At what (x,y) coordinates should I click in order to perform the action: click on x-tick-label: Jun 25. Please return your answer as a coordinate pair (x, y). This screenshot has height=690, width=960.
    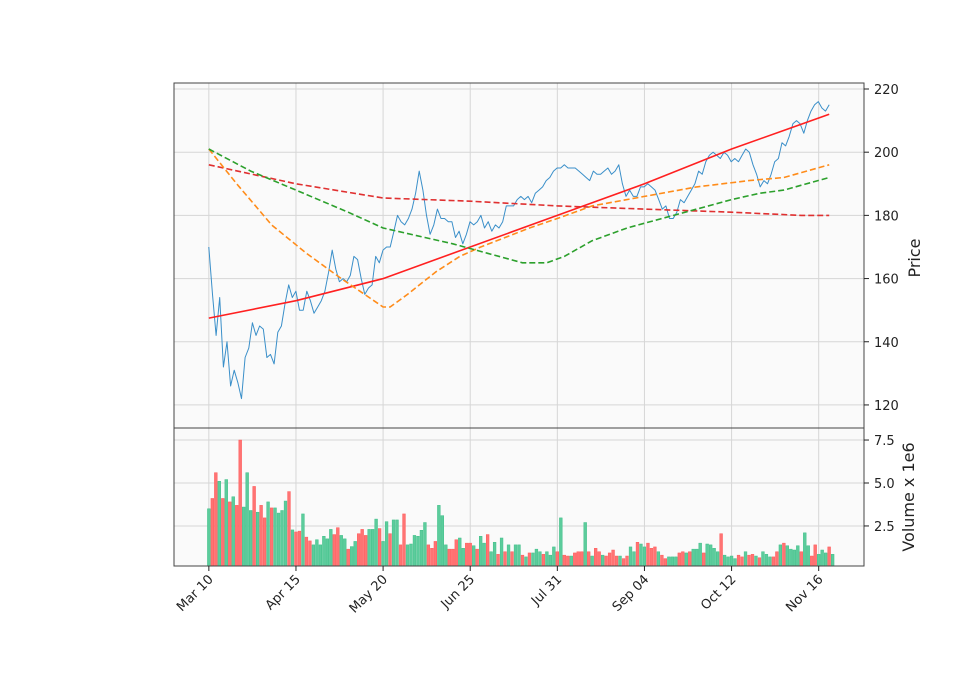
    Looking at the image, I should click on (458, 592).